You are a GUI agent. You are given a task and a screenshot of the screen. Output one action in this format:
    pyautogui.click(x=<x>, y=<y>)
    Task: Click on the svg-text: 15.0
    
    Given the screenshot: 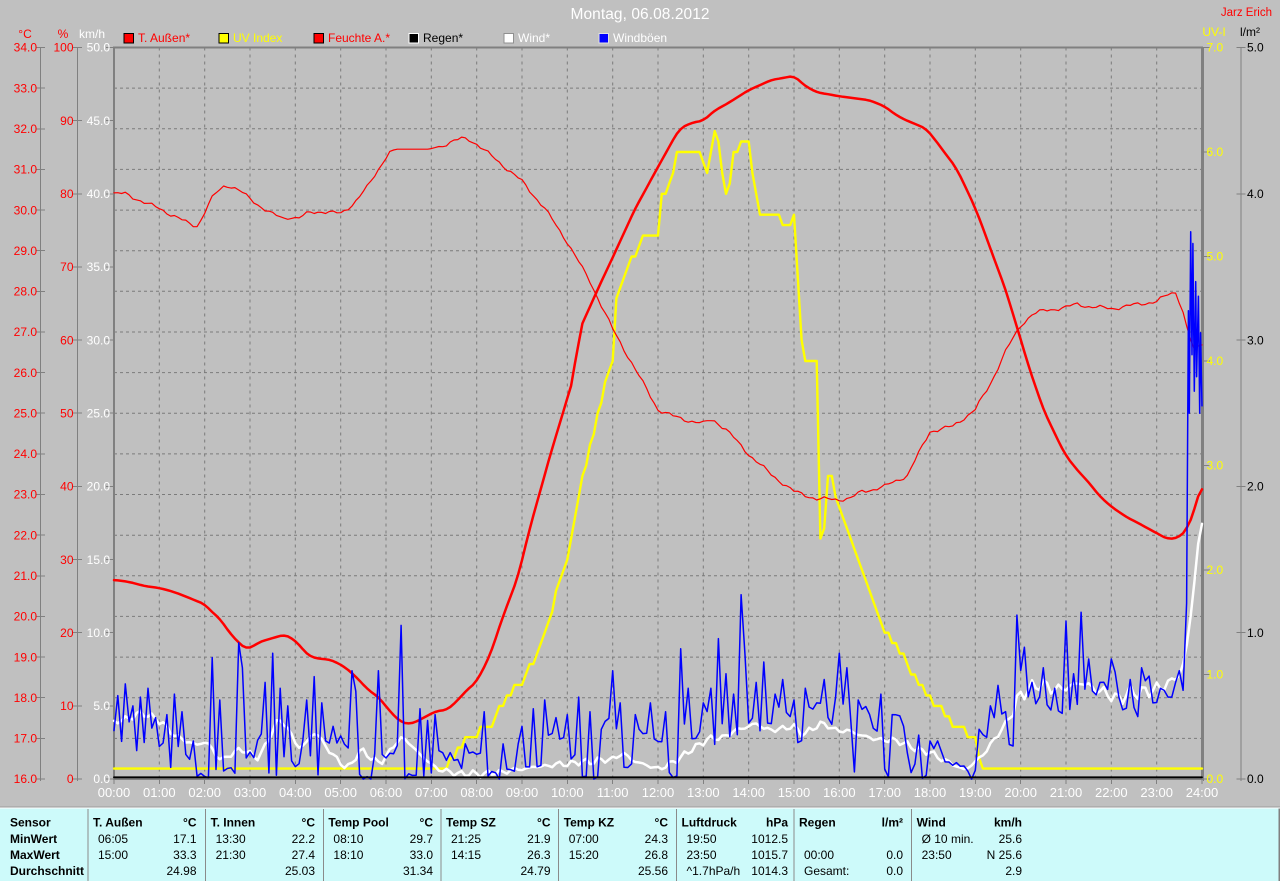 What is the action you would take?
    pyautogui.click(x=99, y=560)
    